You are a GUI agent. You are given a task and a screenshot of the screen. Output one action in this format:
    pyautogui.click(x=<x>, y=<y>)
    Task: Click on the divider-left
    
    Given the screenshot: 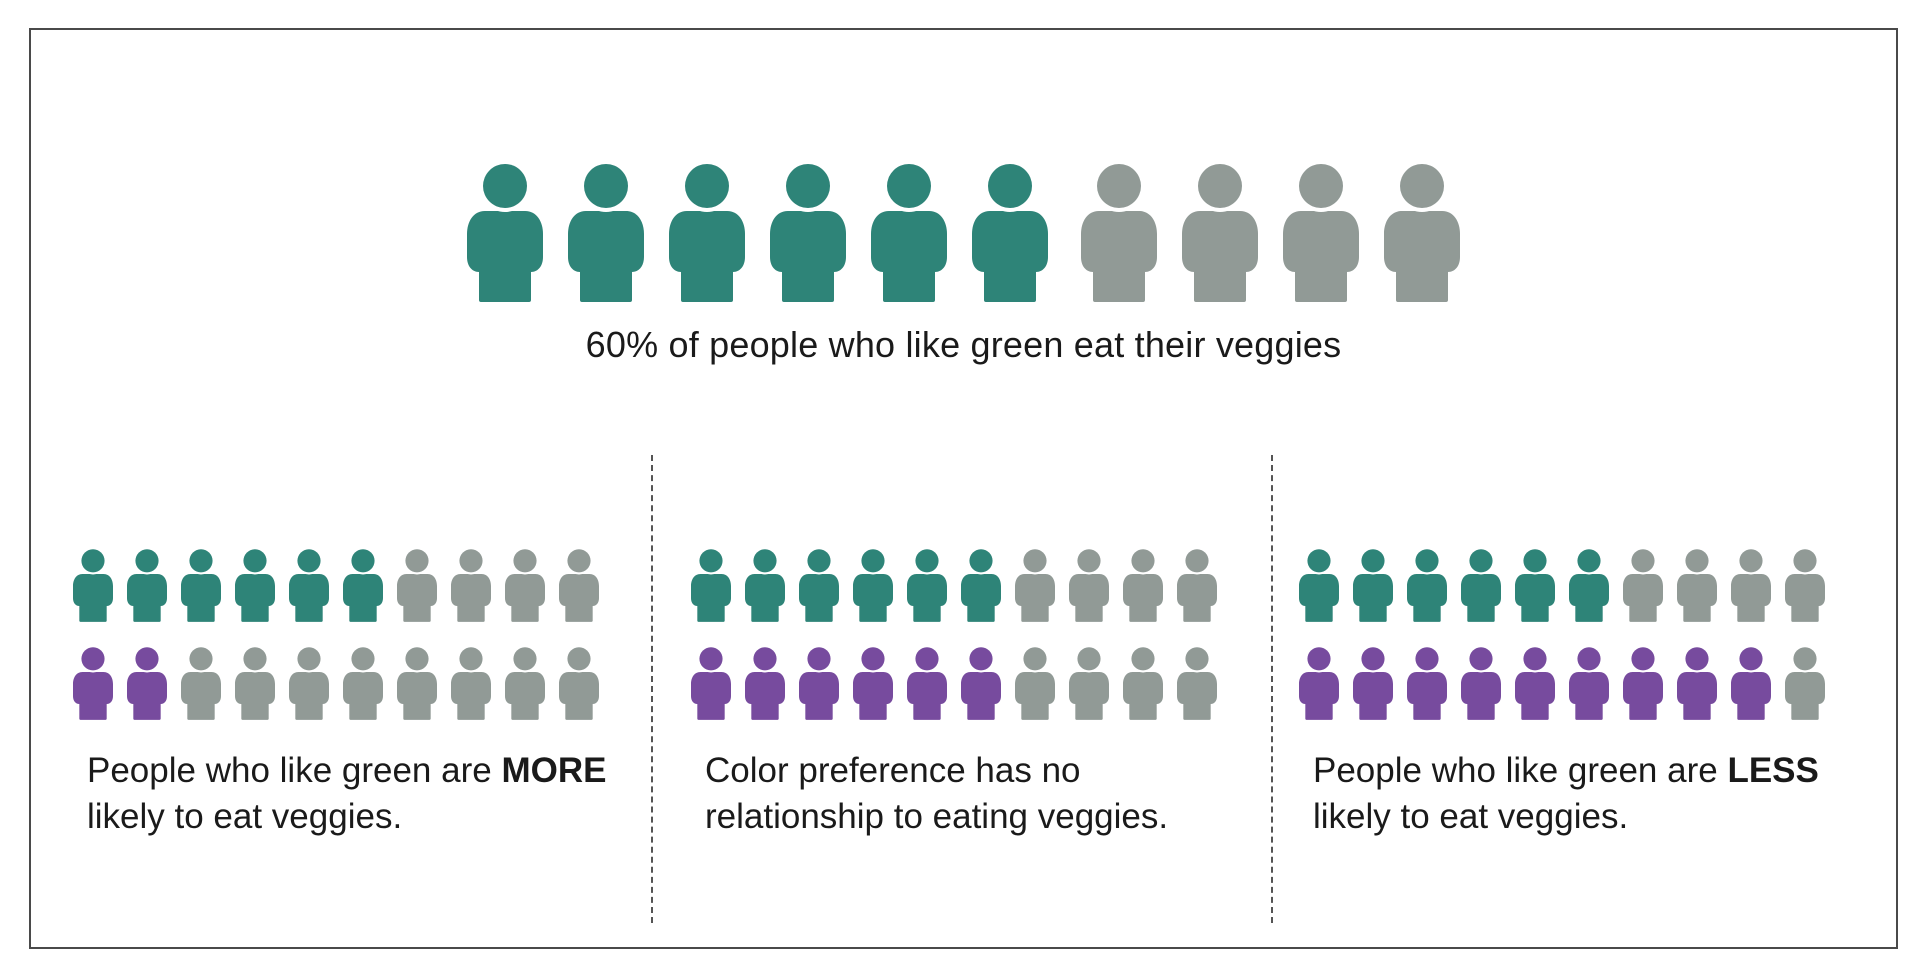 What is the action you would take?
    pyautogui.click(x=652, y=689)
    